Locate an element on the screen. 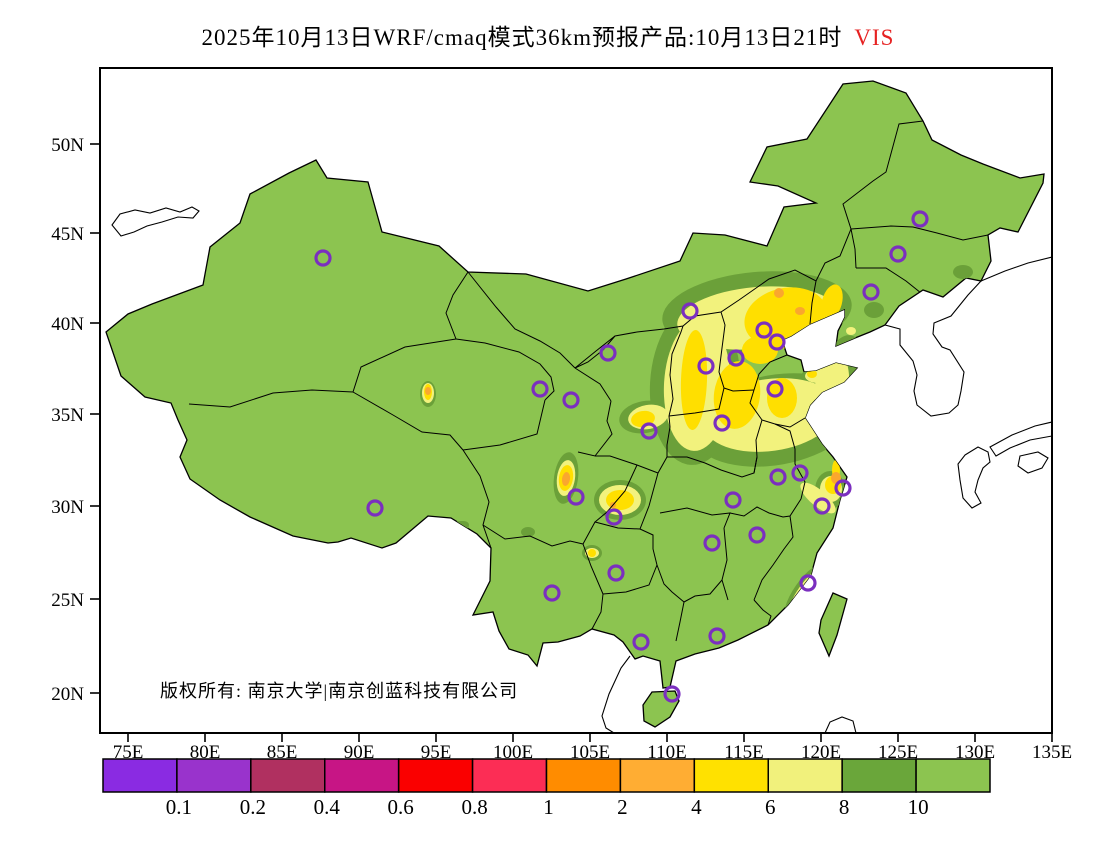 The height and width of the screenshot is (850, 1100). x-tick-label: 125E is located at coordinates (898, 752).